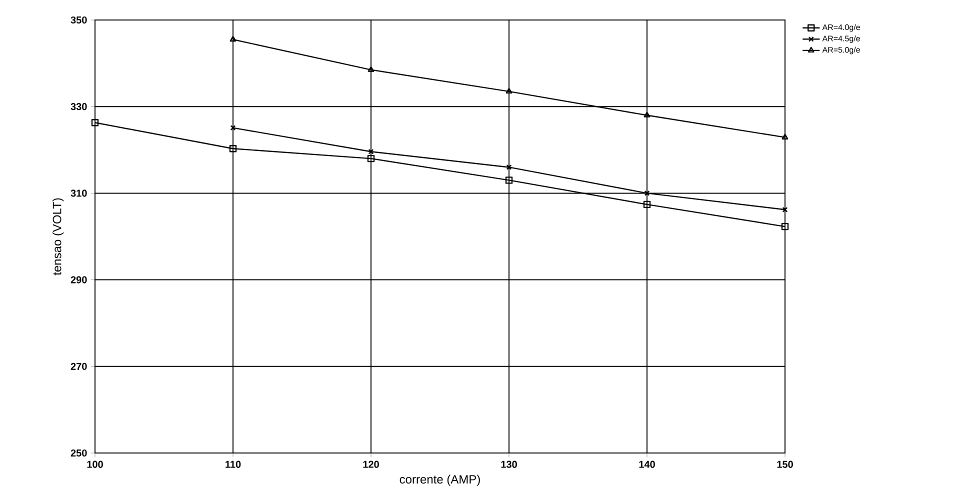  Describe the element at coordinates (78, 280) in the screenshot. I see `y-tick-label: 290` at that location.